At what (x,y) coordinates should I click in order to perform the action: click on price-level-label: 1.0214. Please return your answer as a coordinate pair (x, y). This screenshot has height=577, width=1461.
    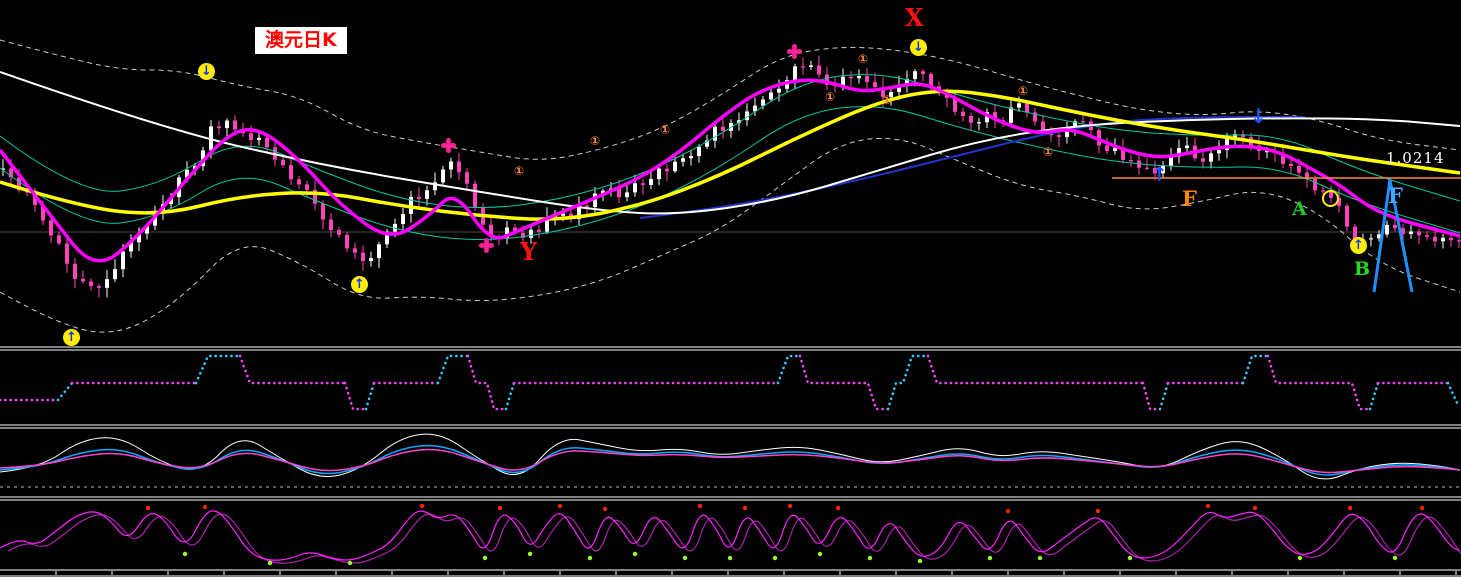
    Looking at the image, I should click on (1415, 158).